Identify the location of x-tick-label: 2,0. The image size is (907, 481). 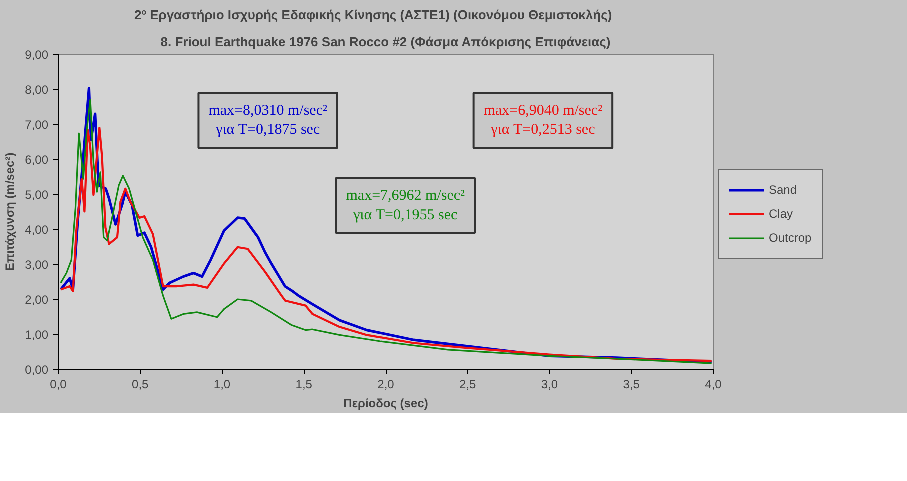
(386, 385).